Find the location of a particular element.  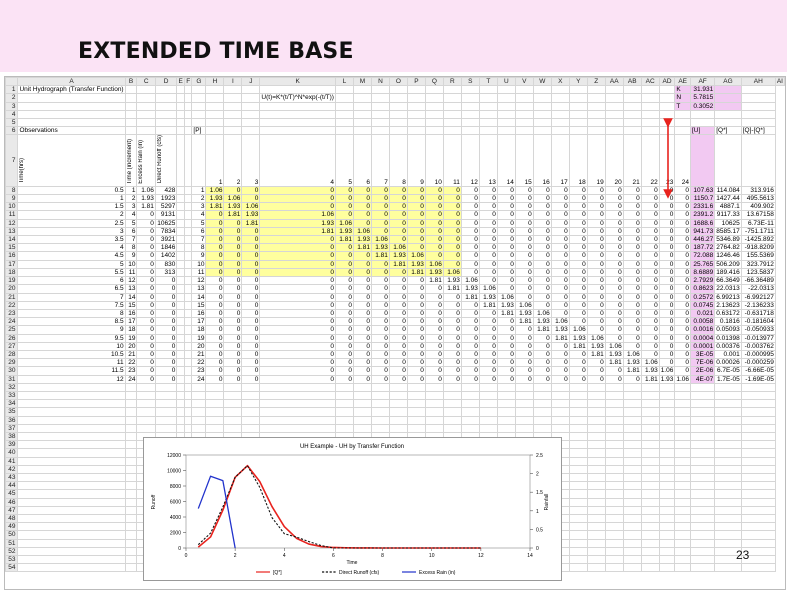

formula-cell: U(t)=K*(t/T)^N*exp(-(t/T)) is located at coordinates (297, 98).